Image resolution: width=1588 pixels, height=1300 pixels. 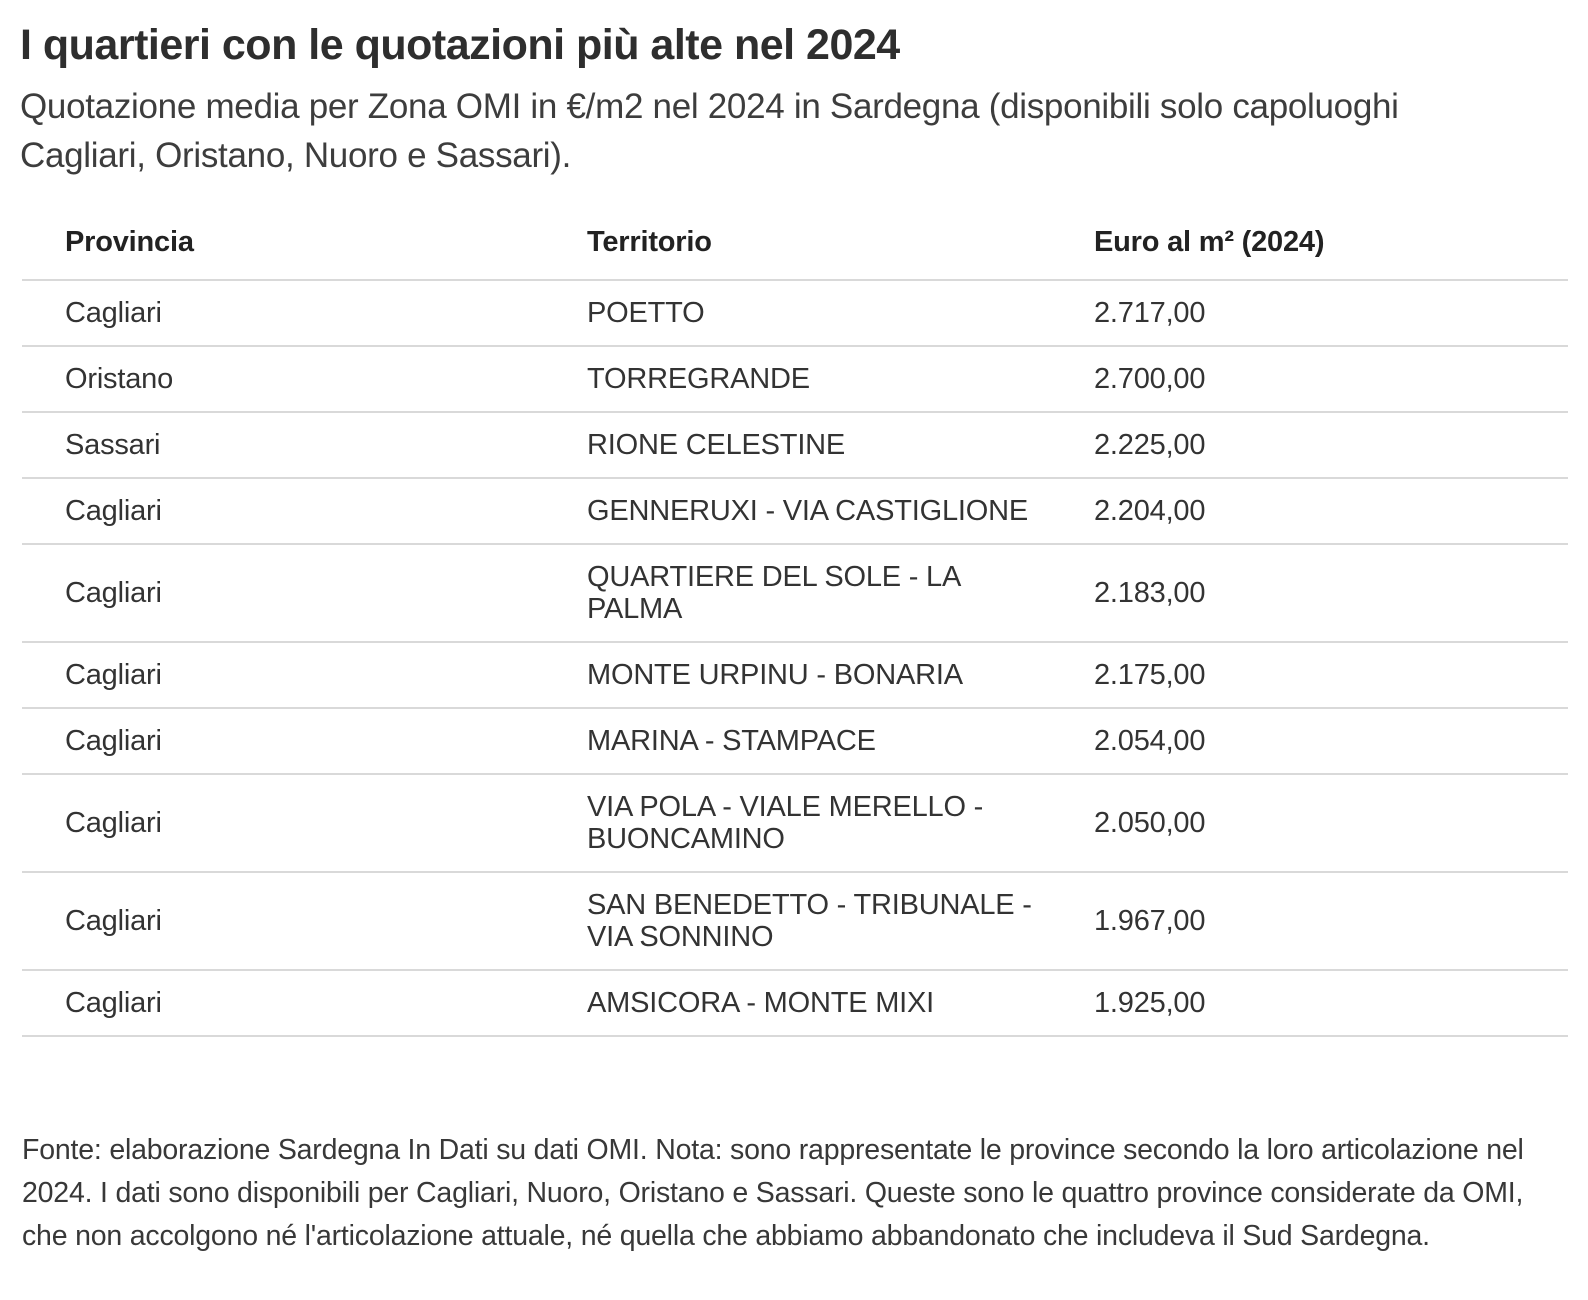 What do you see at coordinates (1150, 740) in the screenshot?
I see `cell-euro-m2: 2.054,00` at bounding box center [1150, 740].